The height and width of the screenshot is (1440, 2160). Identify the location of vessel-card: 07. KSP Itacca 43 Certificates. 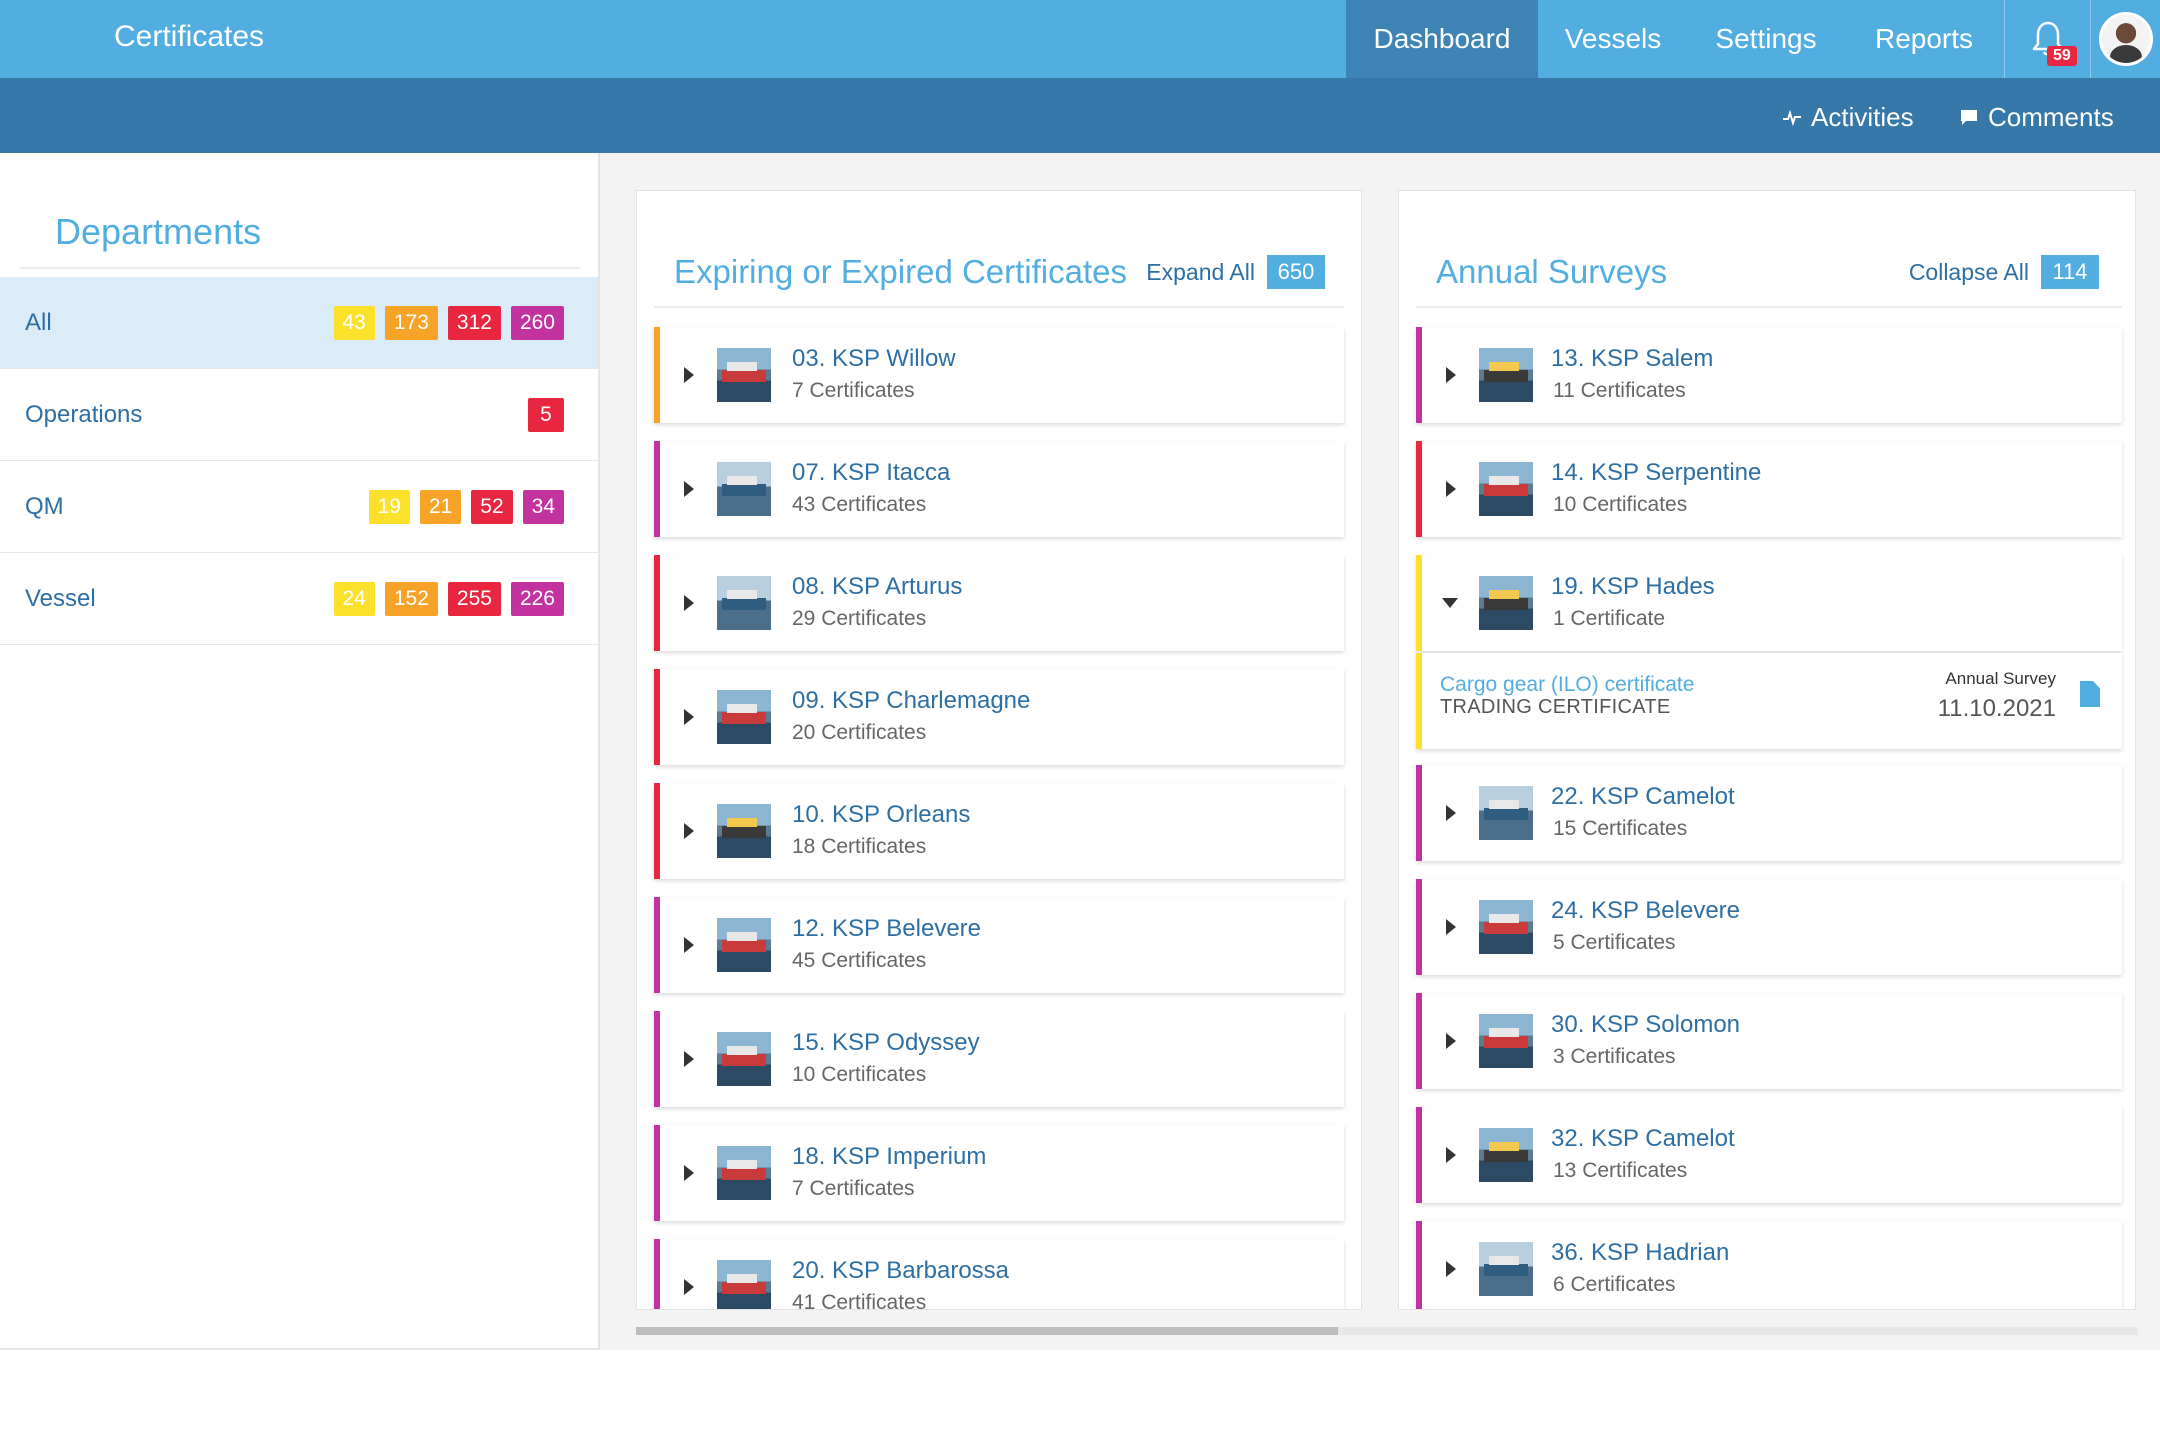
(999, 489).